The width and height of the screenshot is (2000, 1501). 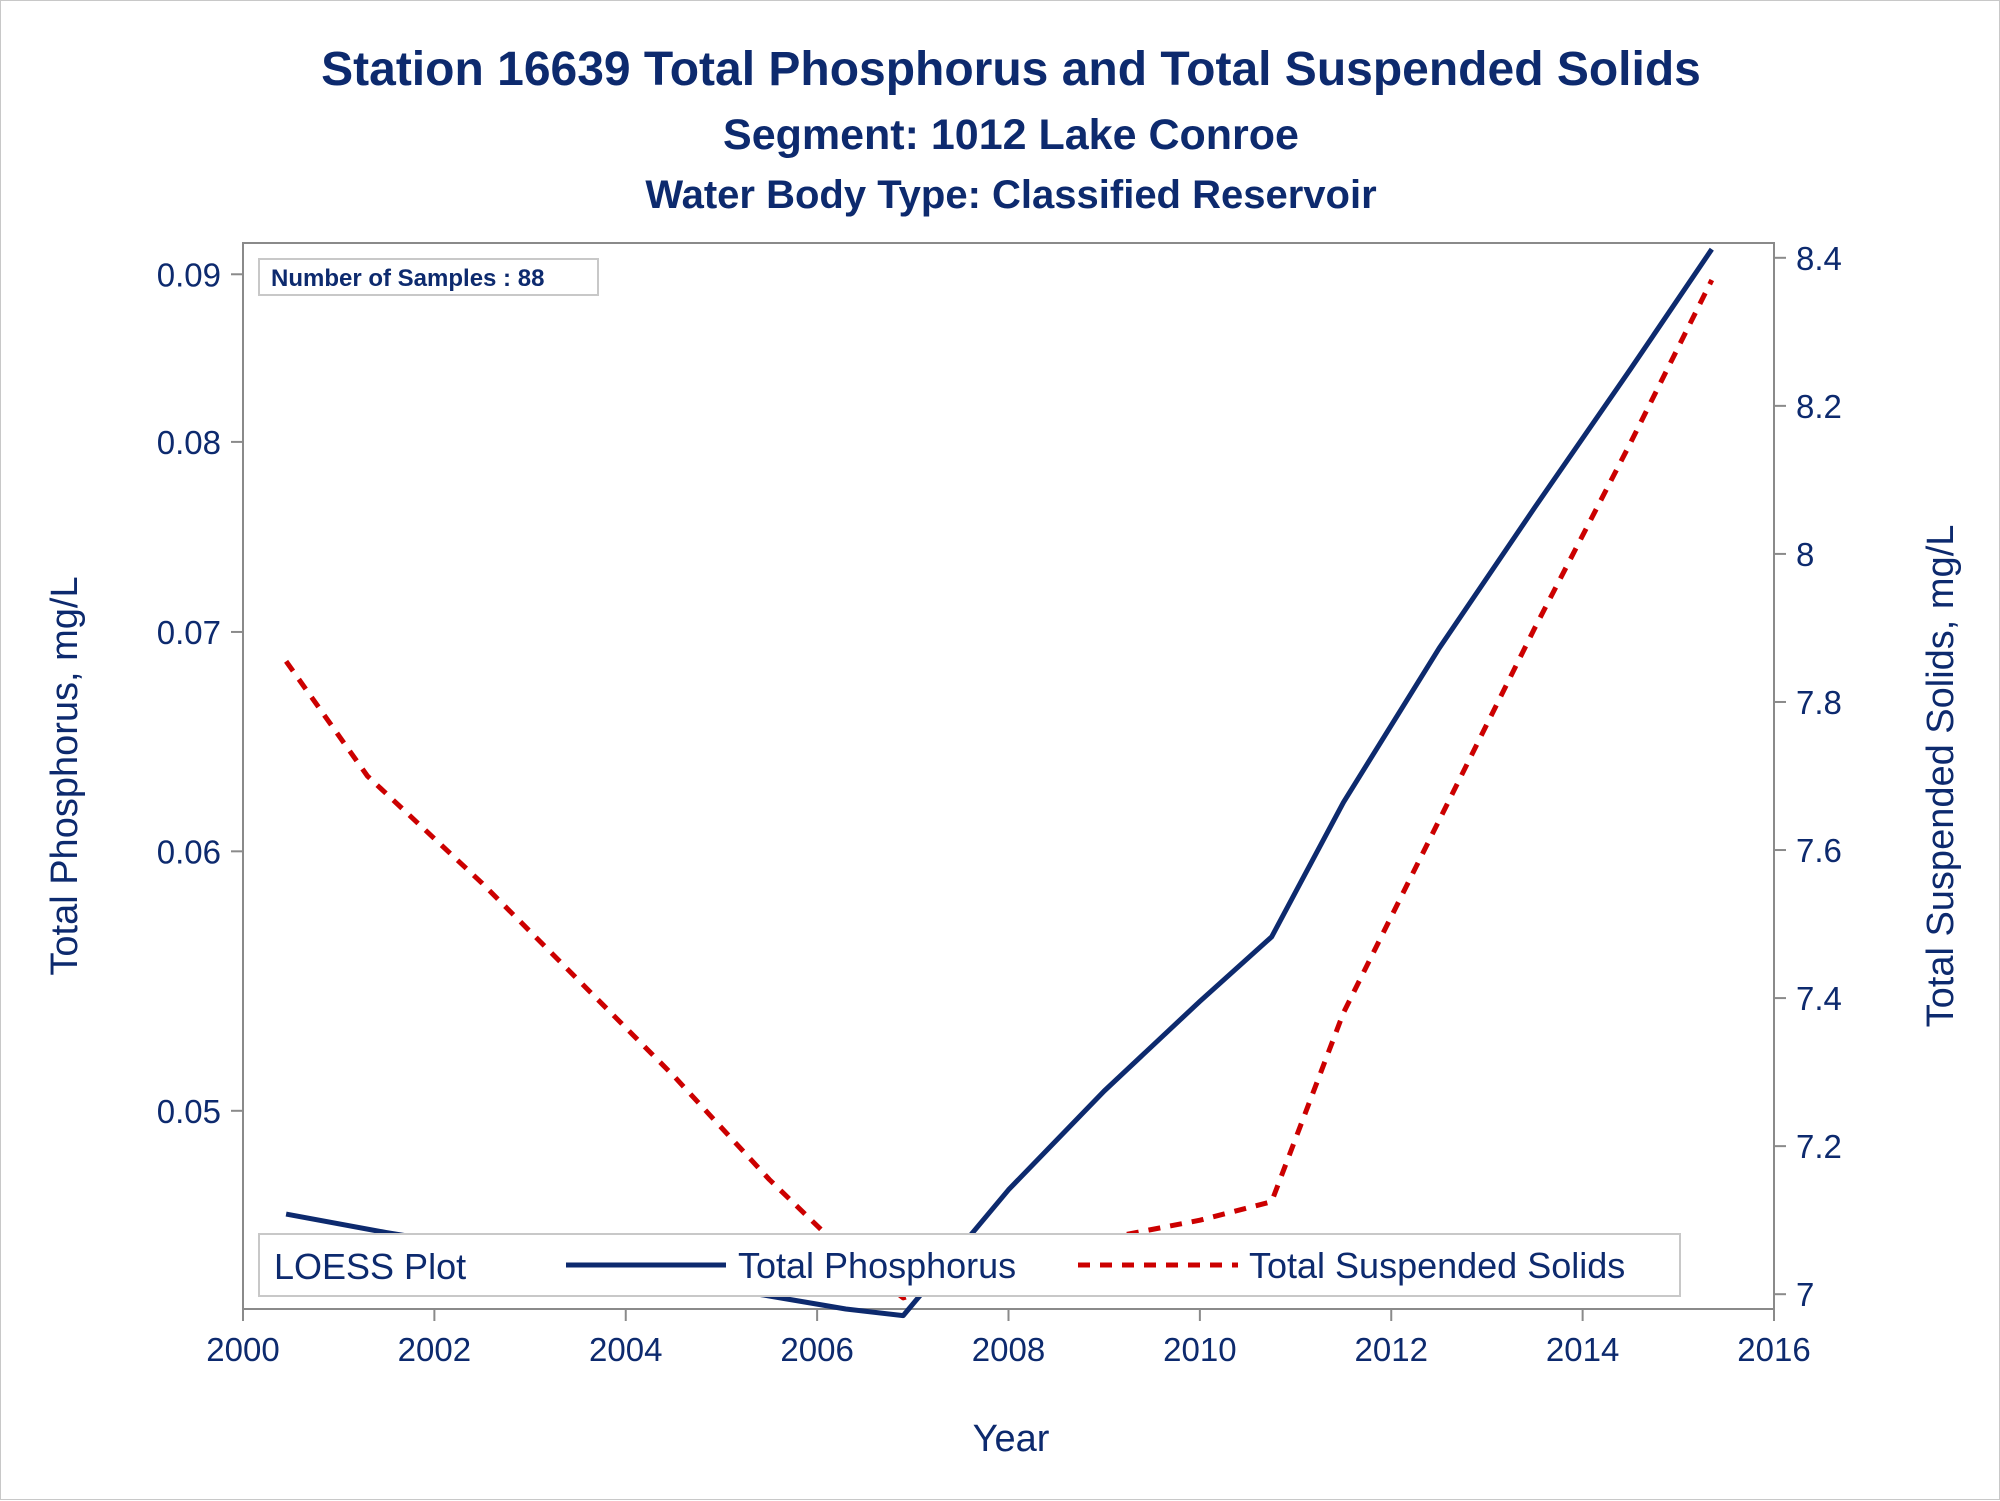 I want to click on legend-box, so click(x=969, y=1265).